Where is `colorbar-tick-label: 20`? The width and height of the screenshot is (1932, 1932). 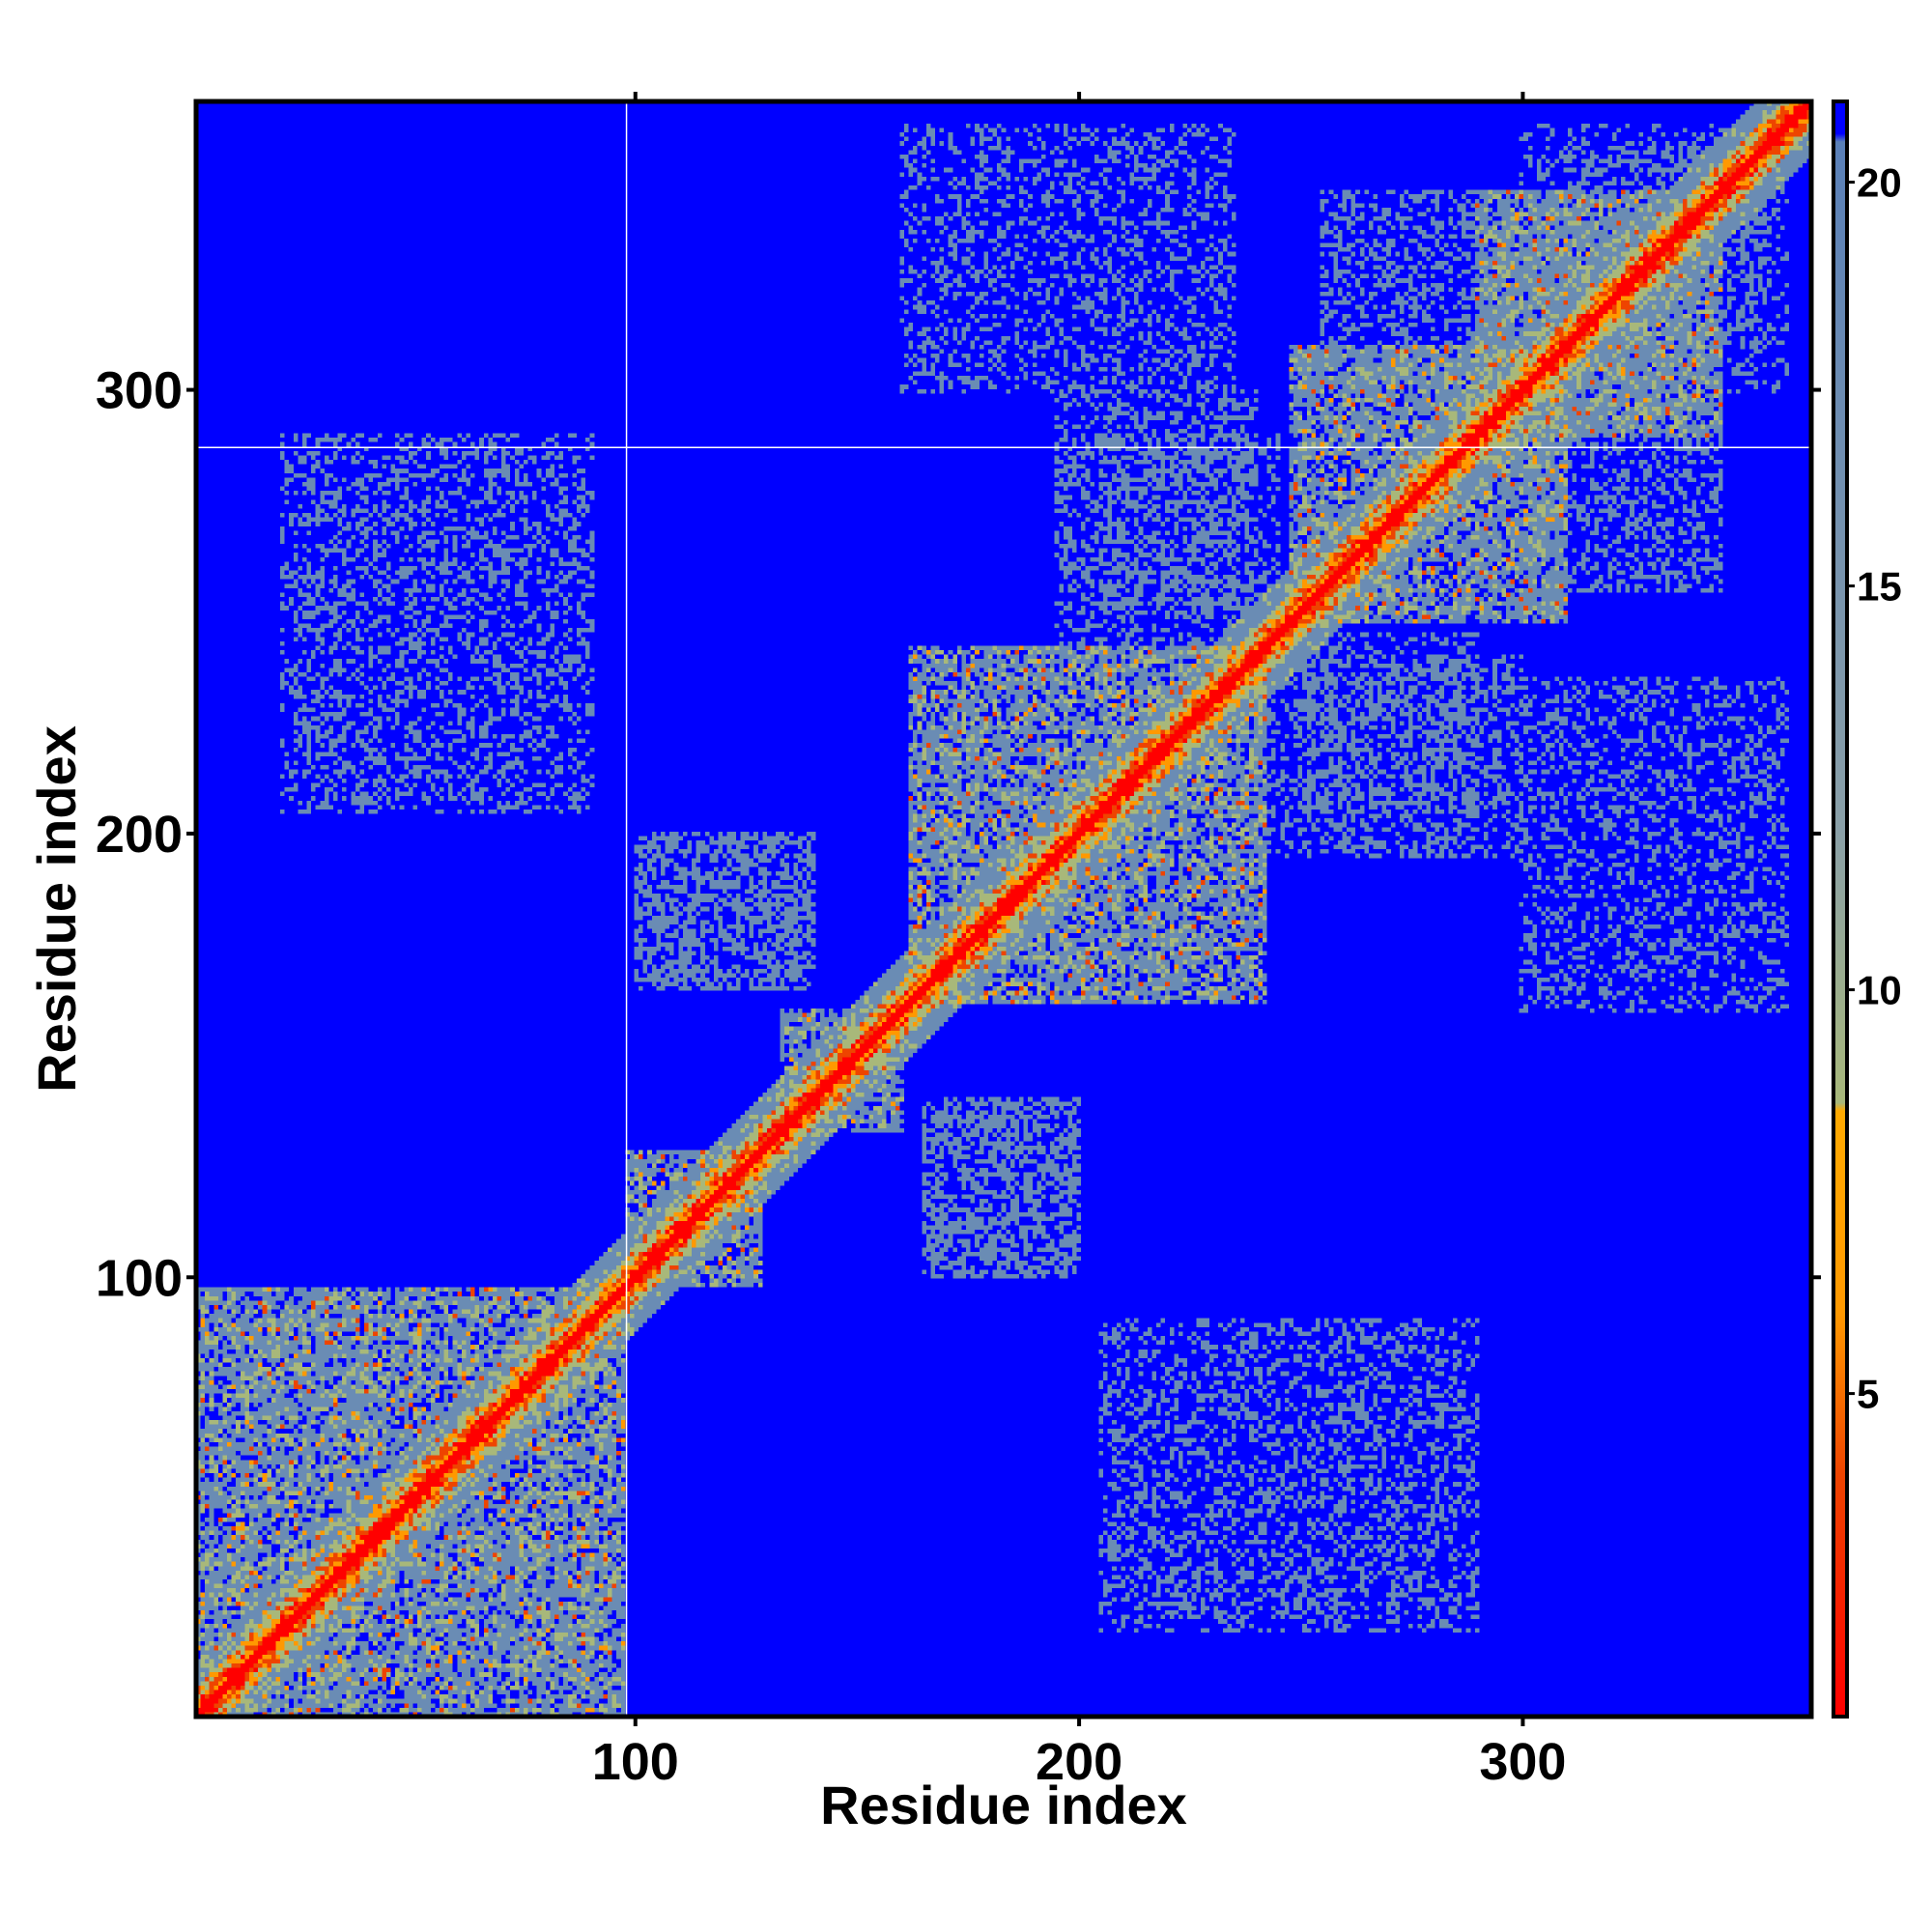 colorbar-tick-label: 20 is located at coordinates (1879, 183).